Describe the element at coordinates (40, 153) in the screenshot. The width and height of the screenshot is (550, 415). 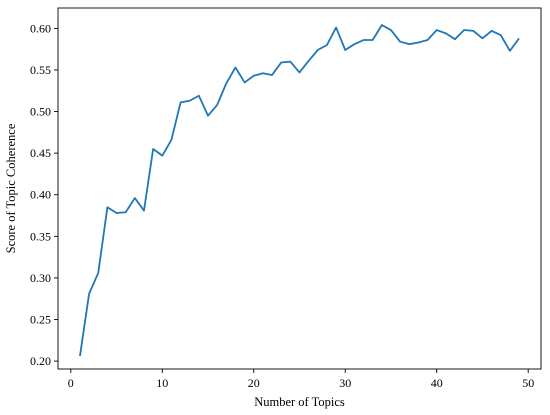
I see `y-tick-label: 0.45` at that location.